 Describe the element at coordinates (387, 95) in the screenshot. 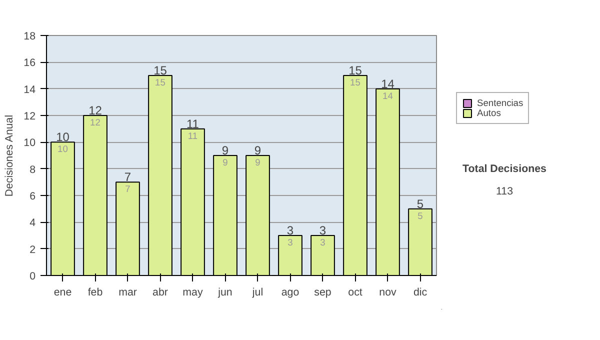

I see `data-label: 14` at that location.